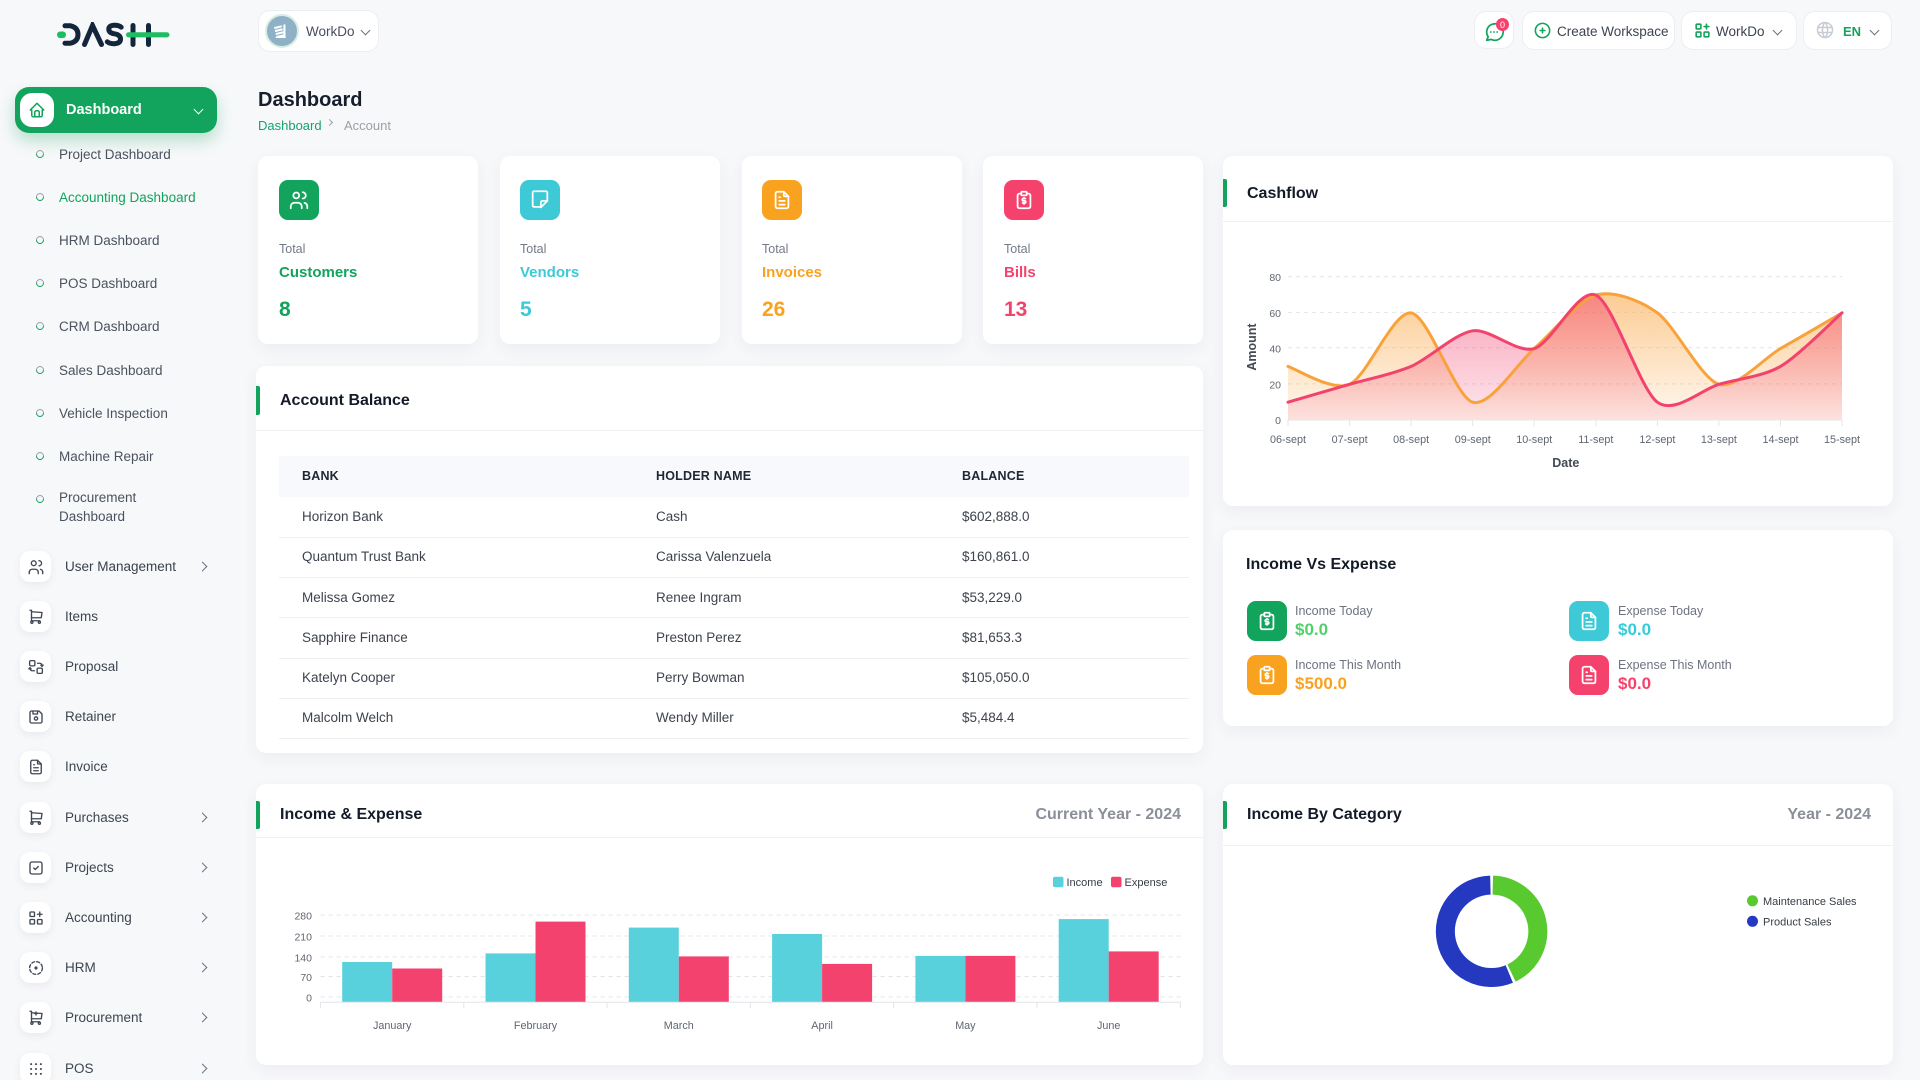 This screenshot has width=1920, height=1080. I want to click on svg-text: 15-sept, so click(1842, 440).